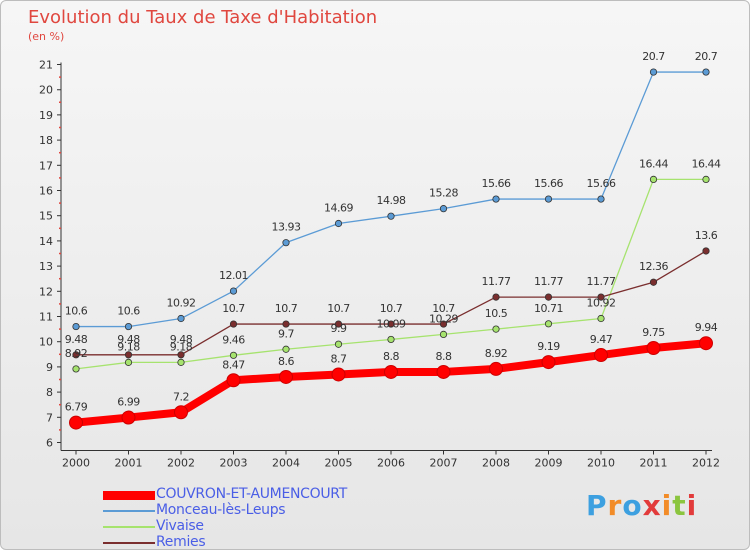 The height and width of the screenshot is (550, 750). I want to click on x-tick-label: 2006, so click(391, 463).